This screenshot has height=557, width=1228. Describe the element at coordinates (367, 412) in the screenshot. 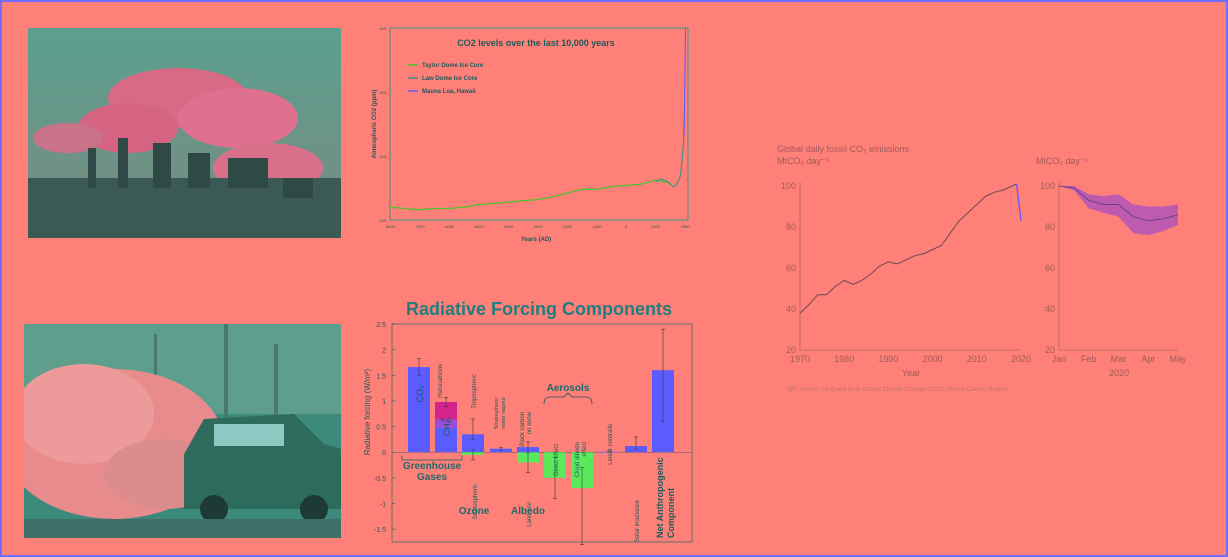

I see `y-axis-label: Radiative forcing (W/m²)` at that location.